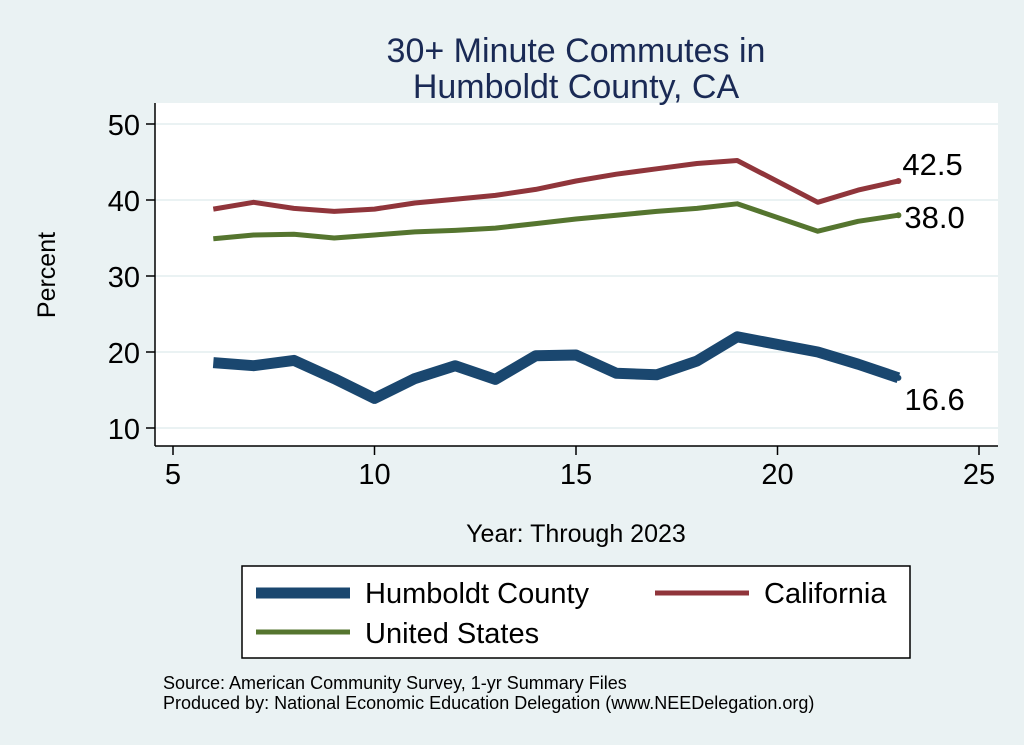 This screenshot has height=745, width=1024. What do you see at coordinates (576, 51) in the screenshot?
I see `chart-title-line-1: 30+ Minute Commutes in` at bounding box center [576, 51].